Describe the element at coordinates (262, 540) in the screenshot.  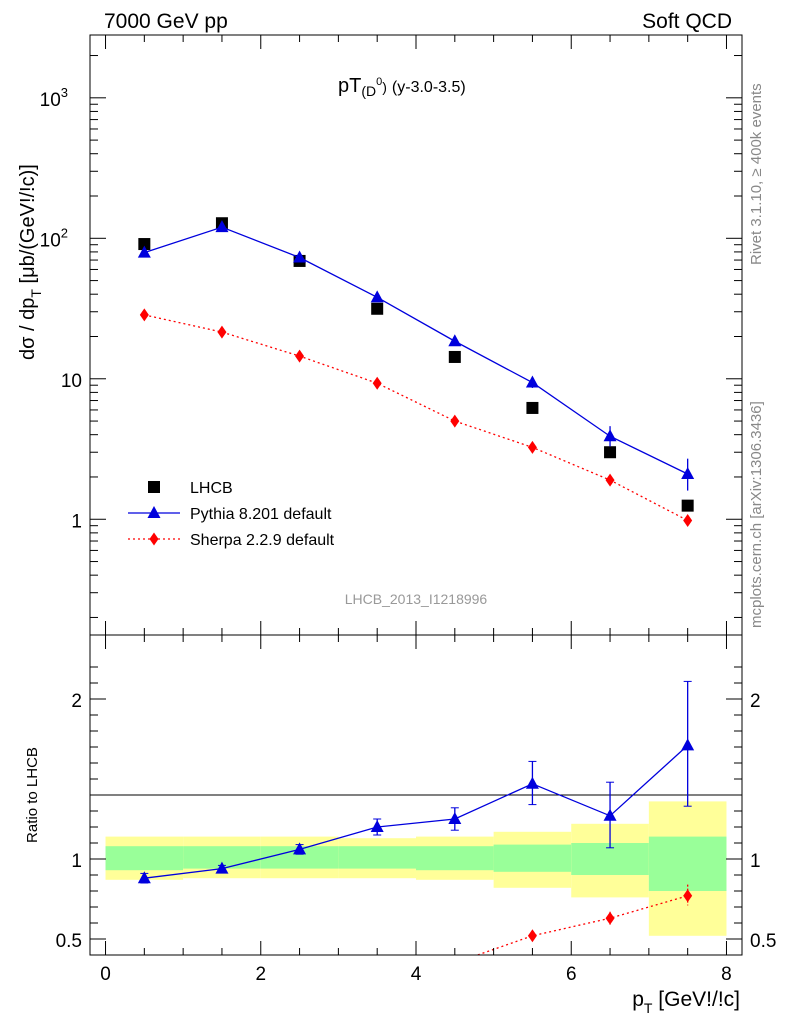
I see `legend-entry-label: Sherpa 2.2.9 default` at that location.